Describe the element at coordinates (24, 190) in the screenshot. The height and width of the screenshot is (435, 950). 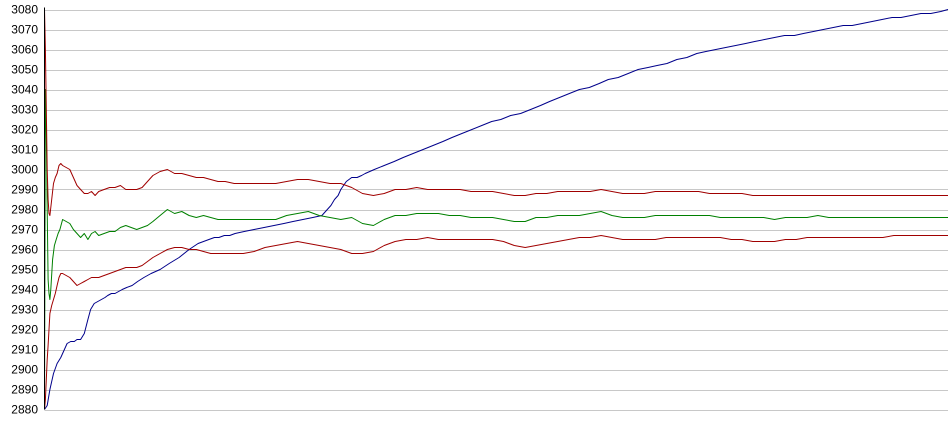
I see `y-tick-label: 2990` at that location.